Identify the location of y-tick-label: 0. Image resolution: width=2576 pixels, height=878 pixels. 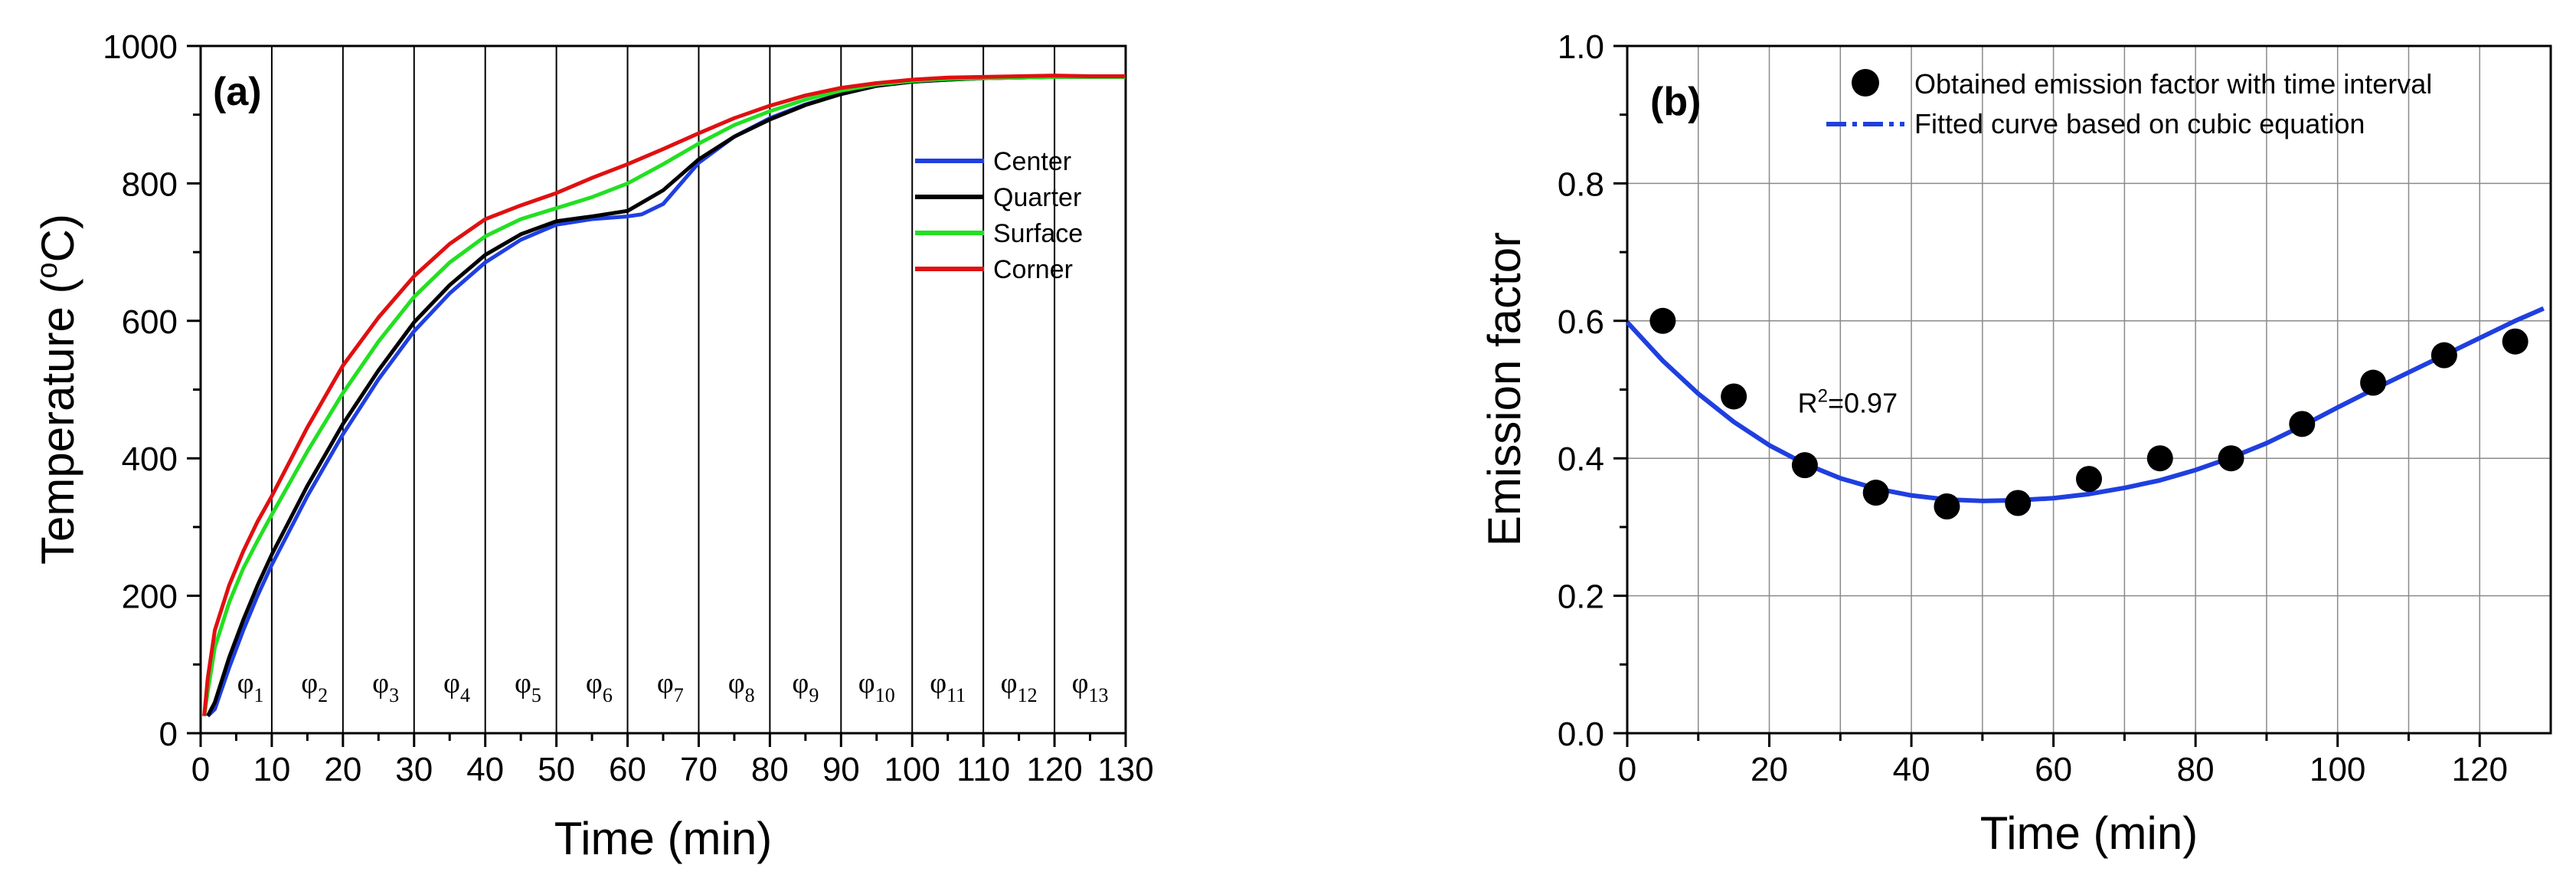
(168, 734).